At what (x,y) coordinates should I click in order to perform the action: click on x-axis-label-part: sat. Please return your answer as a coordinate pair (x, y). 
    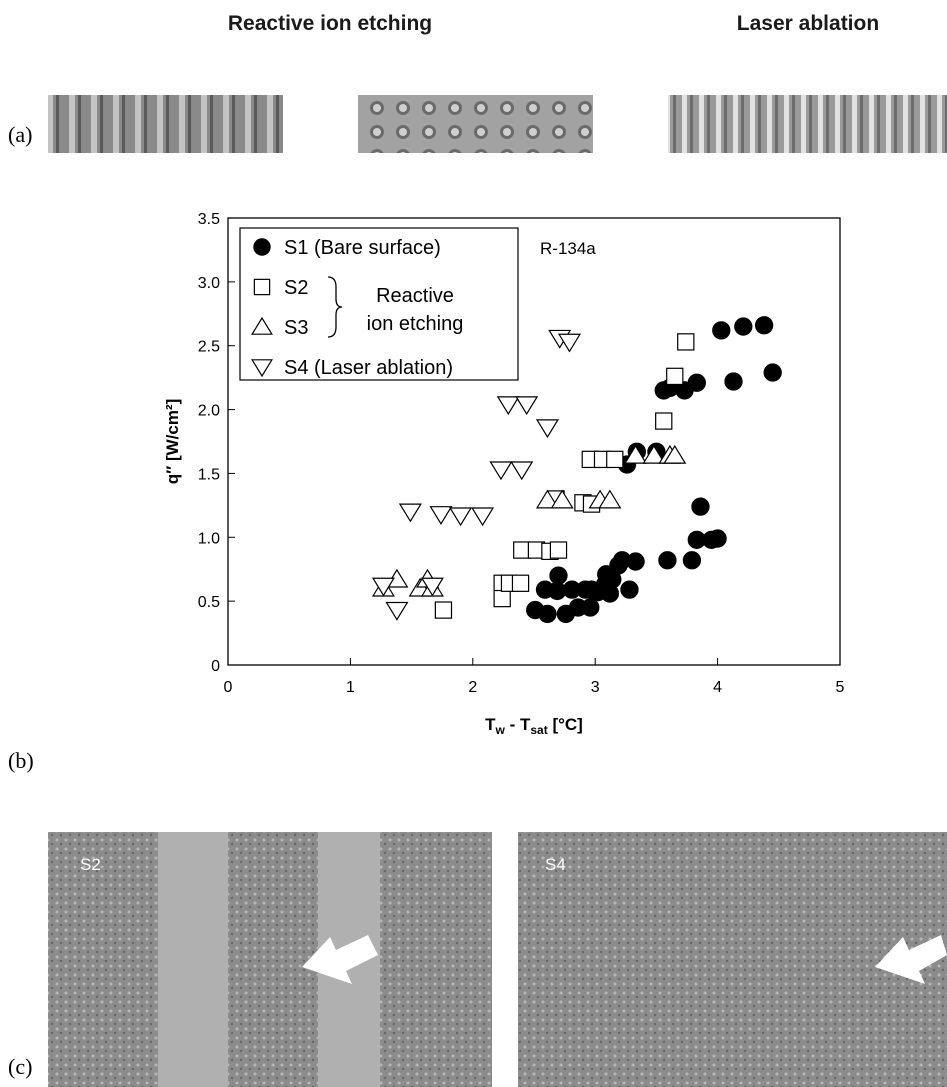
    Looking at the image, I should click on (538, 730).